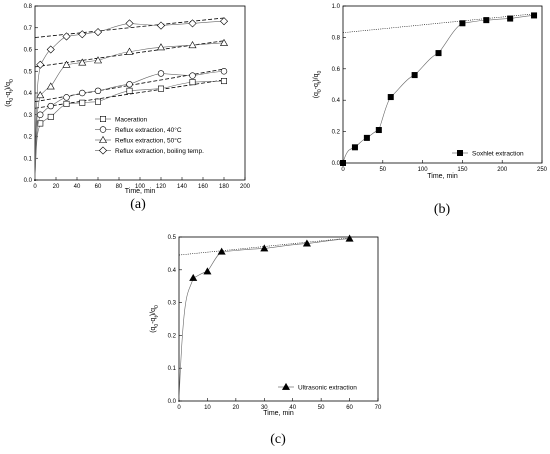 The width and height of the screenshot is (550, 454). What do you see at coordinates (119, 187) in the screenshot?
I see `x-tick-label: 80` at bounding box center [119, 187].